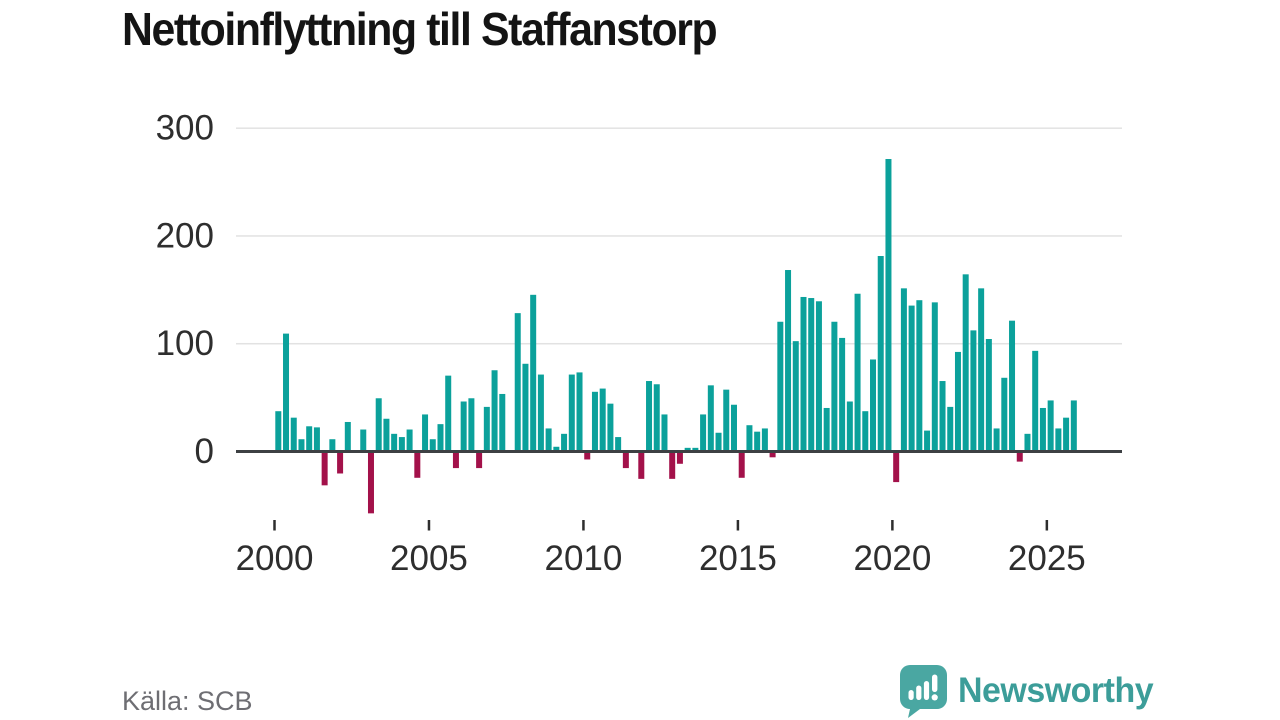 This screenshot has width=1280, height=720. I want to click on bar-q74-positive, so click(849, 425).